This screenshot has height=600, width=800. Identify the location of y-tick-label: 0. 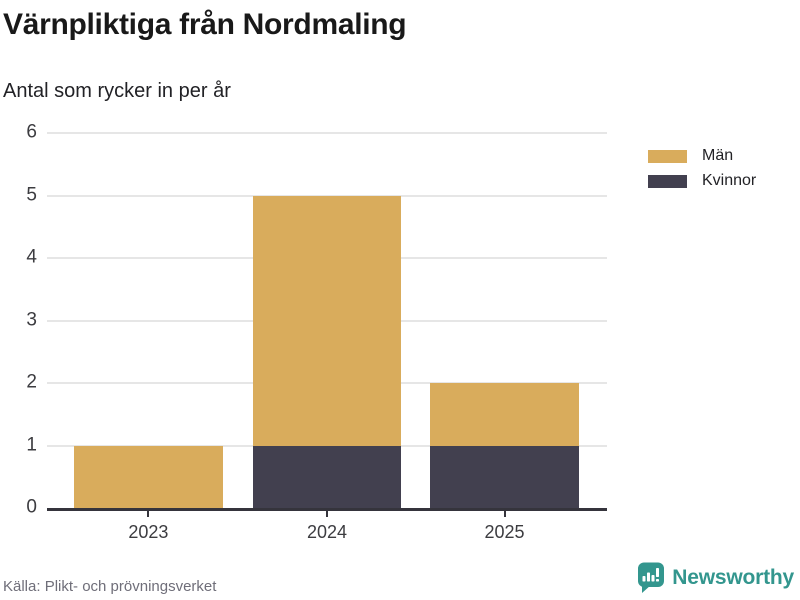
(31, 507).